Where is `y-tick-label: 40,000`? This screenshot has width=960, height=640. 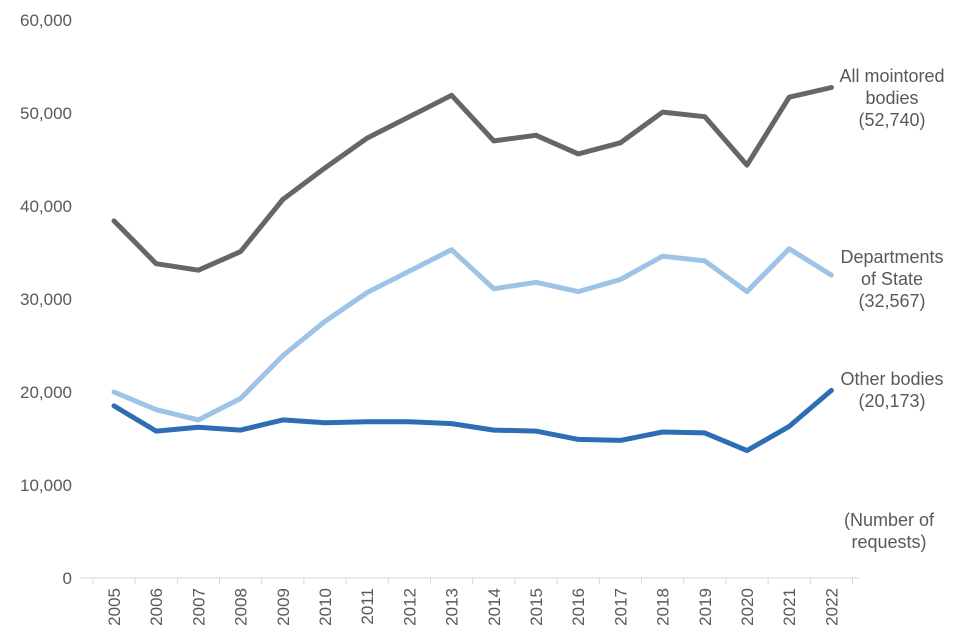 y-tick-label: 40,000 is located at coordinates (46, 206).